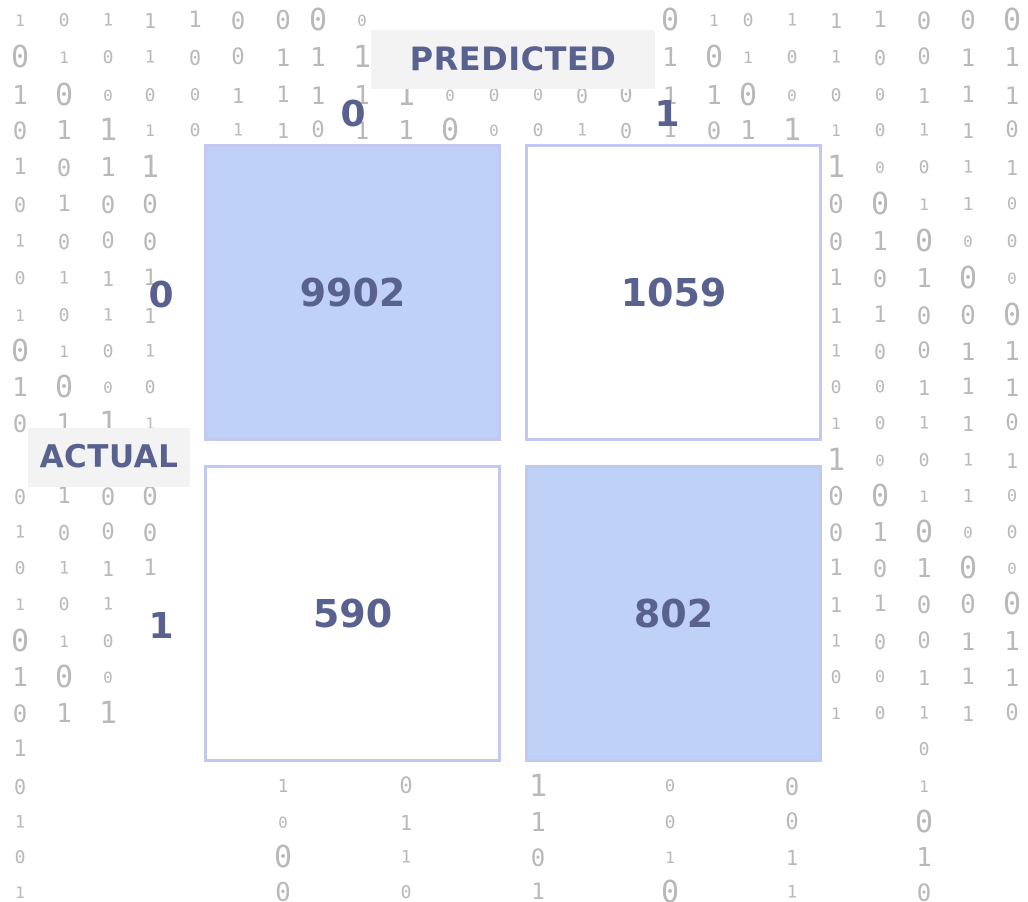 The width and height of the screenshot is (1028, 902). Describe the element at coordinates (161, 626) in the screenshot. I see `y-tick-label-1: 1` at that location.